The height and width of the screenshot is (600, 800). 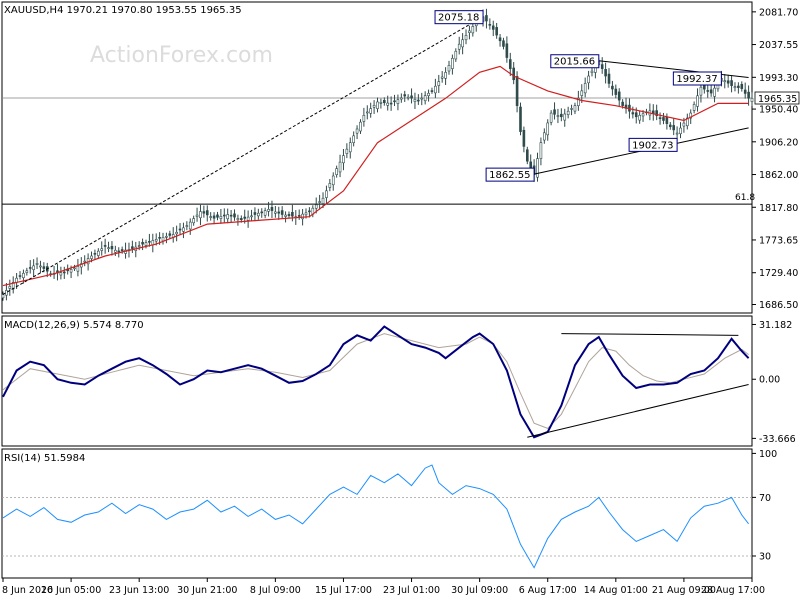 I want to click on time-tick-label: 30 Jul 09:00, so click(x=479, y=590).